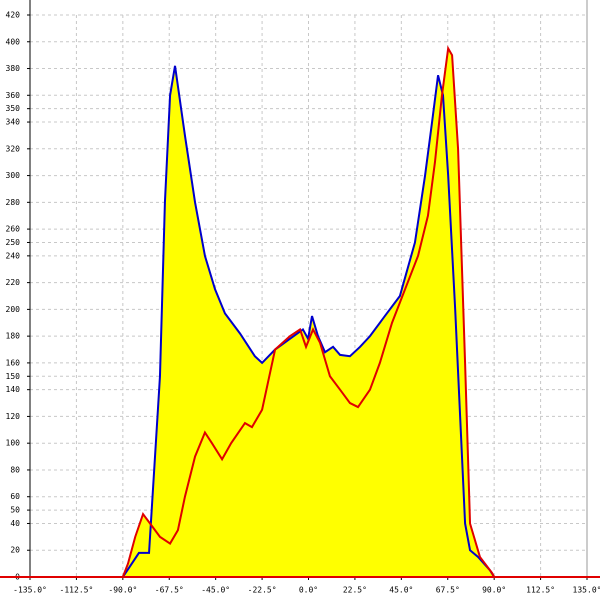  Describe the element at coordinates (122, 590) in the screenshot. I see `x-tick-label: -90.0°` at that location.